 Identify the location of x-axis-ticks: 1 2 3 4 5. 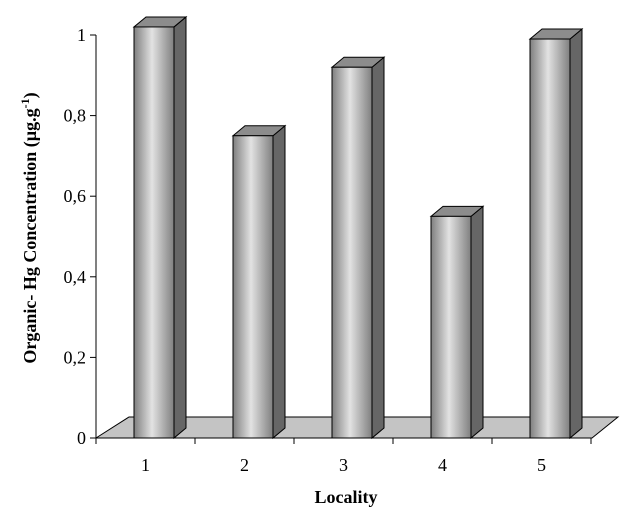
(343, 456).